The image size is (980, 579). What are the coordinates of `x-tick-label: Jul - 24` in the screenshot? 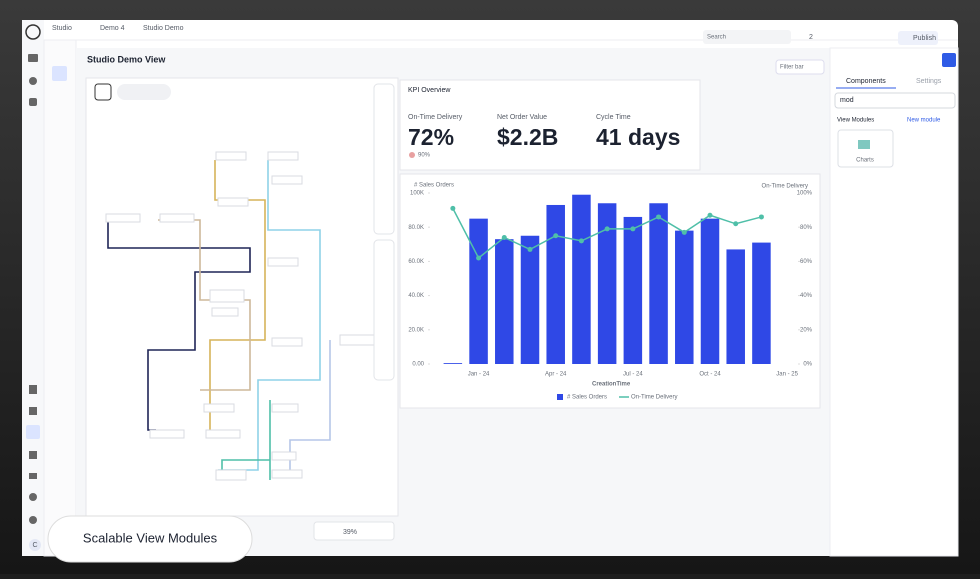 It's located at (633, 375).